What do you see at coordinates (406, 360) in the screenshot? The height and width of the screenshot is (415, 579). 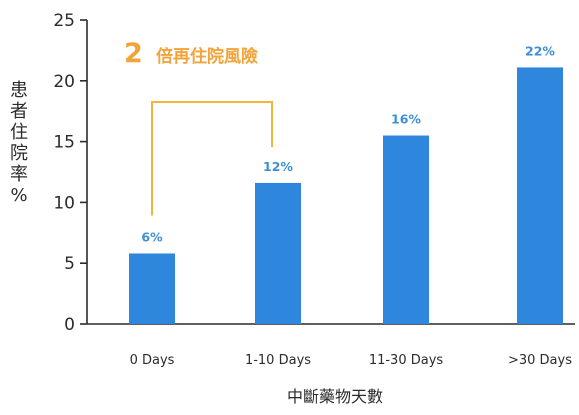 I see `x-category-label: 11-30 Days` at bounding box center [406, 360].